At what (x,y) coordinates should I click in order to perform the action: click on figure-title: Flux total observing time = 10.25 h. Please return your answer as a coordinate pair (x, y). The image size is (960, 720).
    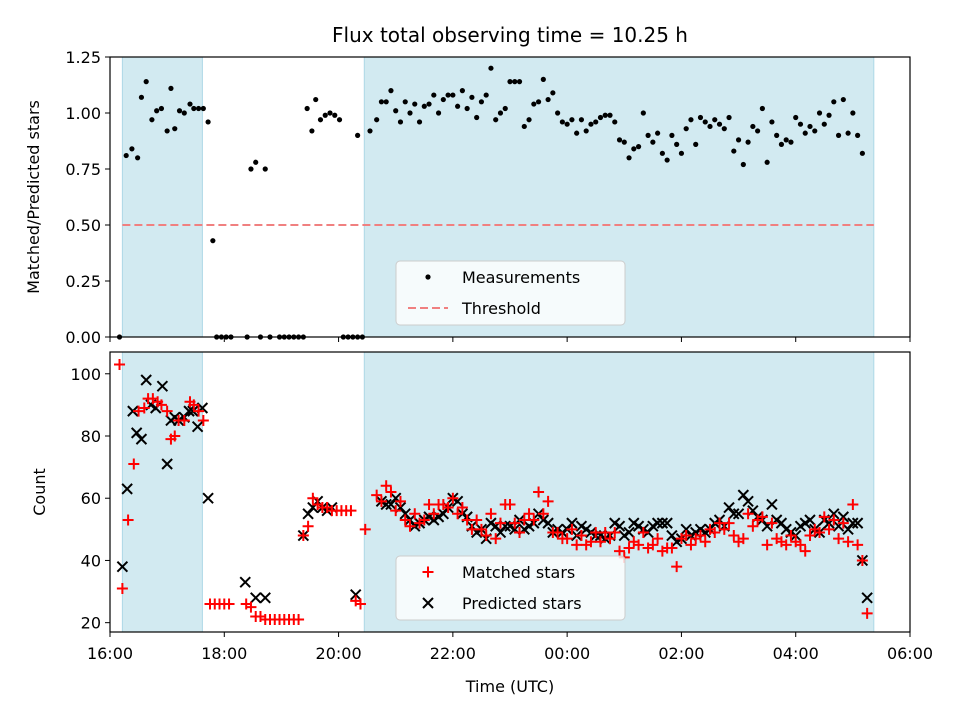
    Looking at the image, I should click on (510, 35).